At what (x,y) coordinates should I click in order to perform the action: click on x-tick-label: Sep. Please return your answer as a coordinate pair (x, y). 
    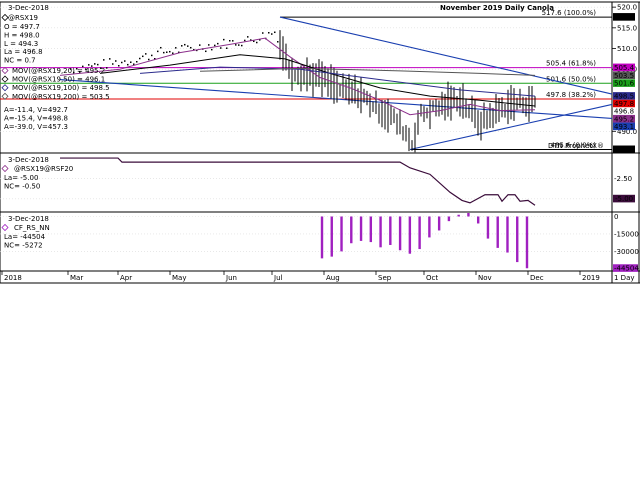
    Looking at the image, I should click on (385, 278).